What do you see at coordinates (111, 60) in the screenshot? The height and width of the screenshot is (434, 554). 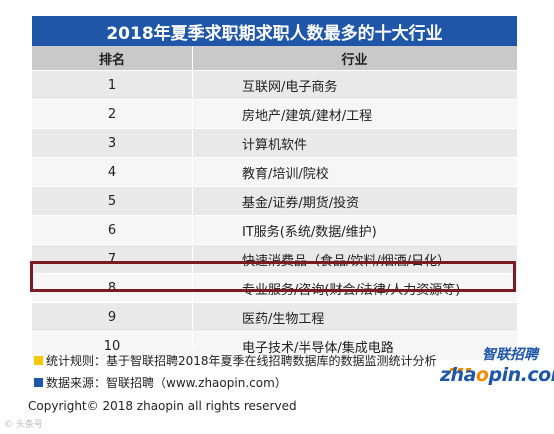 I see `header-rank: 排名` at bounding box center [111, 60].